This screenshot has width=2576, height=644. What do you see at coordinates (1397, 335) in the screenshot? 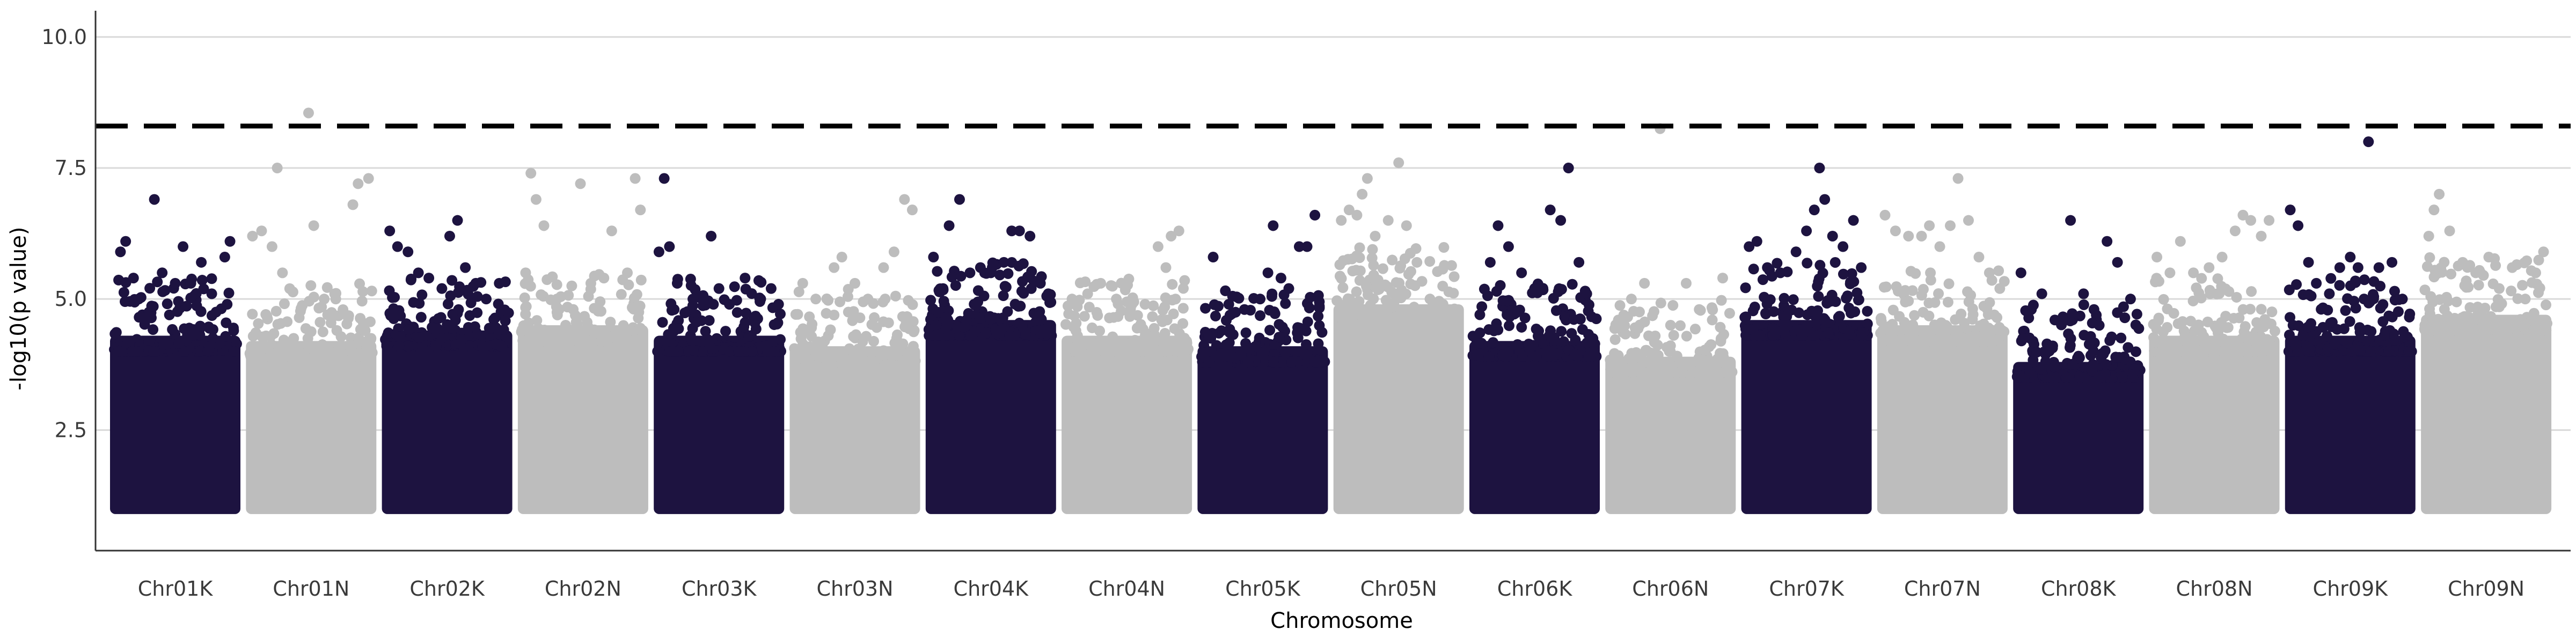
I see `chromosome-Chr05N` at bounding box center [1397, 335].